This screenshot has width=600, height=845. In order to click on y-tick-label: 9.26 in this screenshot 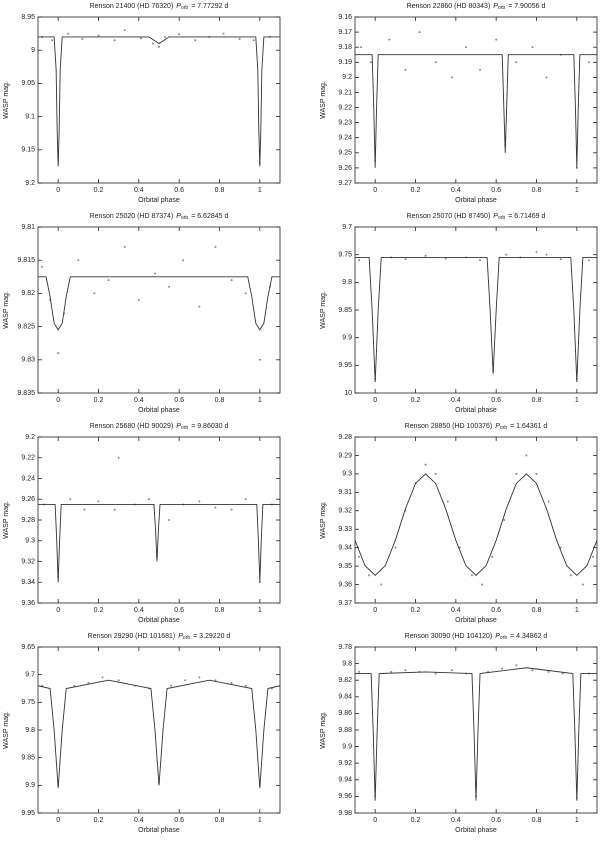, I will do `click(28, 499)`.